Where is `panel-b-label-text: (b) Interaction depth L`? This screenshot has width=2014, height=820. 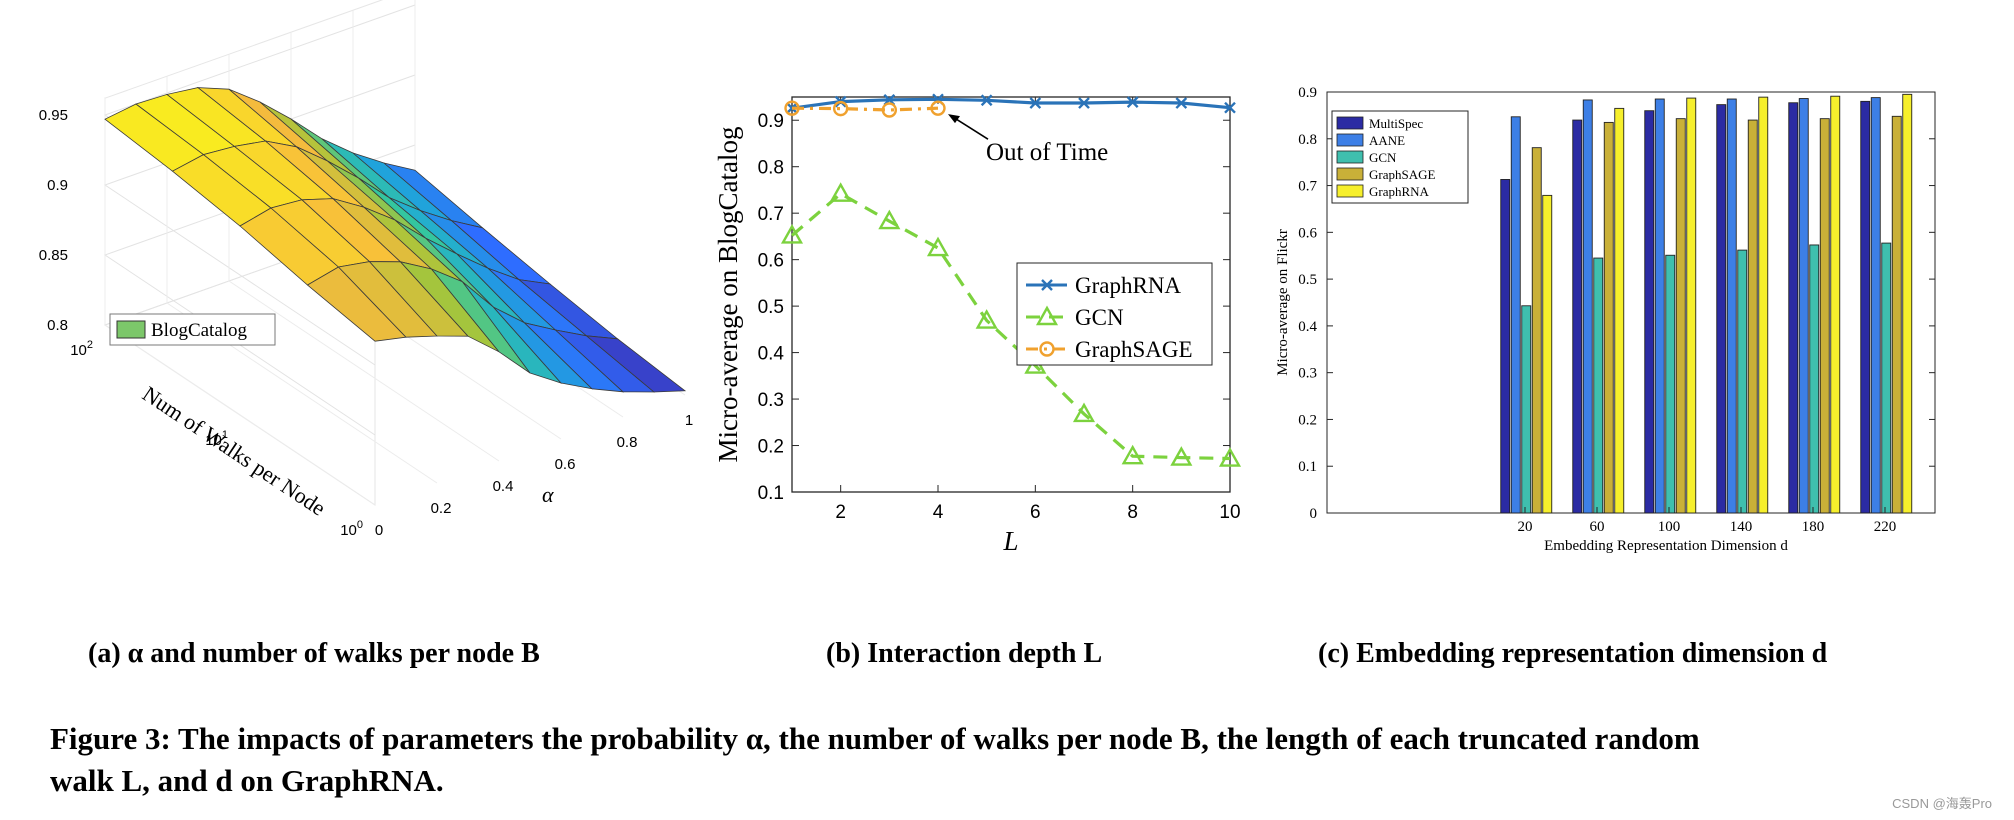 panel-b-label-text: (b) Interaction depth L is located at coordinates (964, 653).